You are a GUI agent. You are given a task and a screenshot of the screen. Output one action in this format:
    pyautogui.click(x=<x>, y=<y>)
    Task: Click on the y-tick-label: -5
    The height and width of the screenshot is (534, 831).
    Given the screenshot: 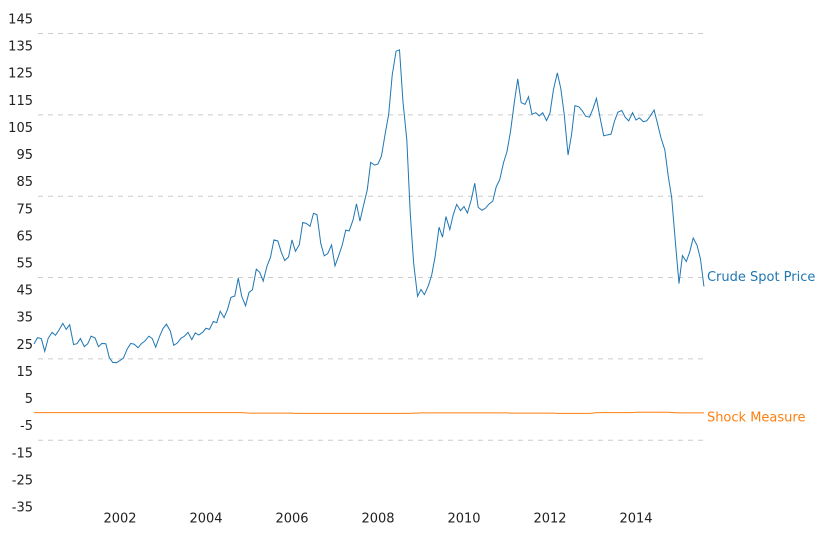 What is the action you would take?
    pyautogui.click(x=26, y=426)
    